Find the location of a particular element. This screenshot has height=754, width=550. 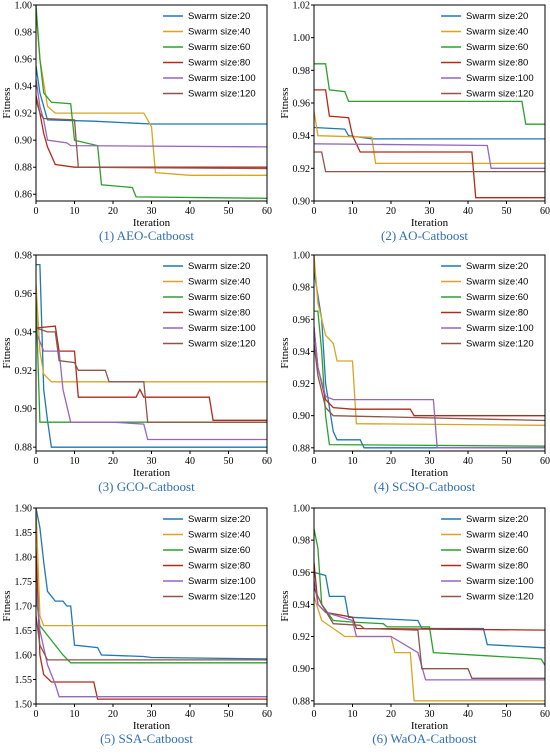

y-tick-label: 0.86 is located at coordinates (24, 195).